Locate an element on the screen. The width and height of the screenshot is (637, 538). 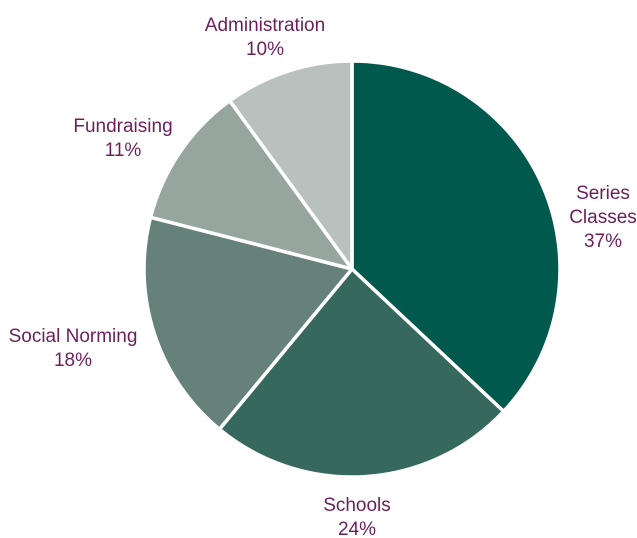
slice-percent-label: 24% is located at coordinates (357, 528).